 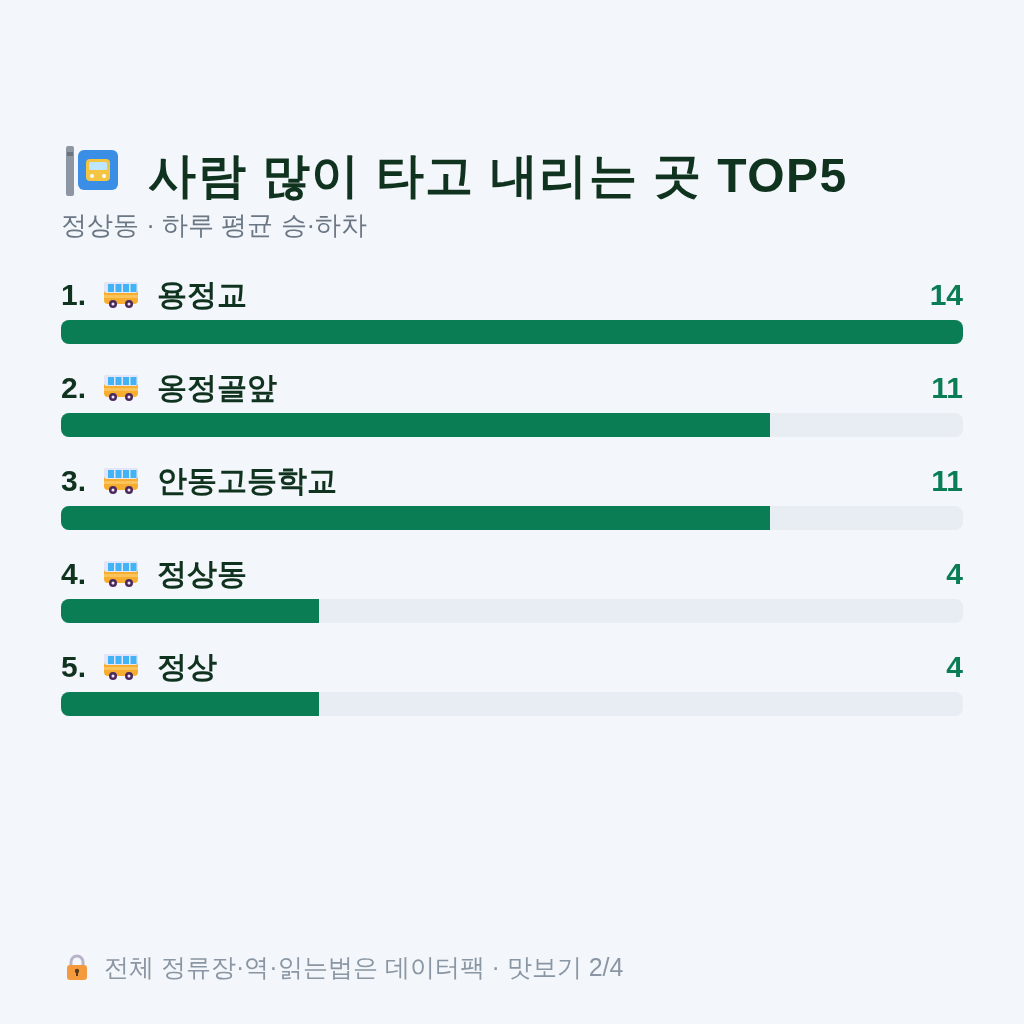 What do you see at coordinates (217, 387) in the screenshot?
I see `category-label: 옹정골앞` at bounding box center [217, 387].